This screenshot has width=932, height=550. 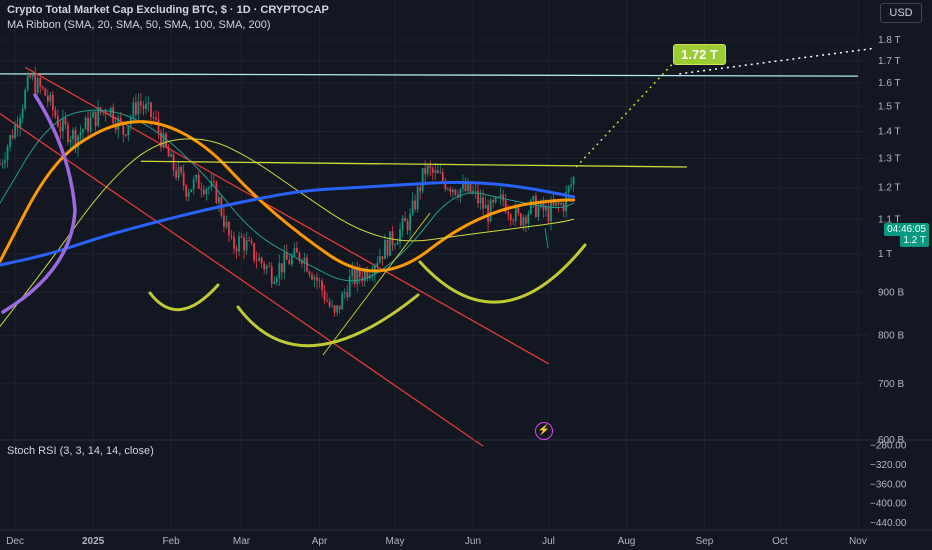 What do you see at coordinates (39, 203) in the screenshot?
I see `purple-arc` at bounding box center [39, 203].